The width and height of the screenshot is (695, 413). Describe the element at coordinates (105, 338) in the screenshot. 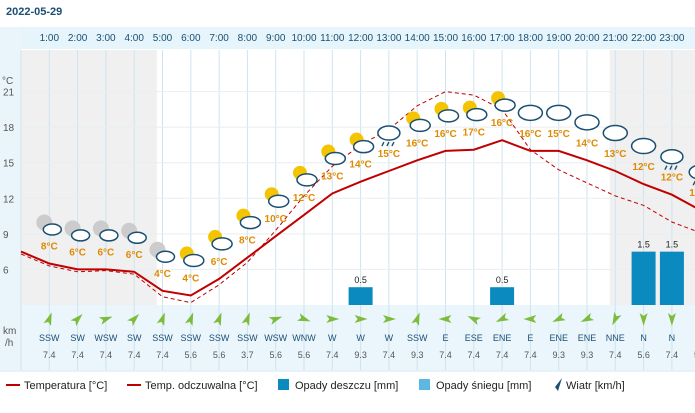

I see `wind-direction-label: WSW` at that location.